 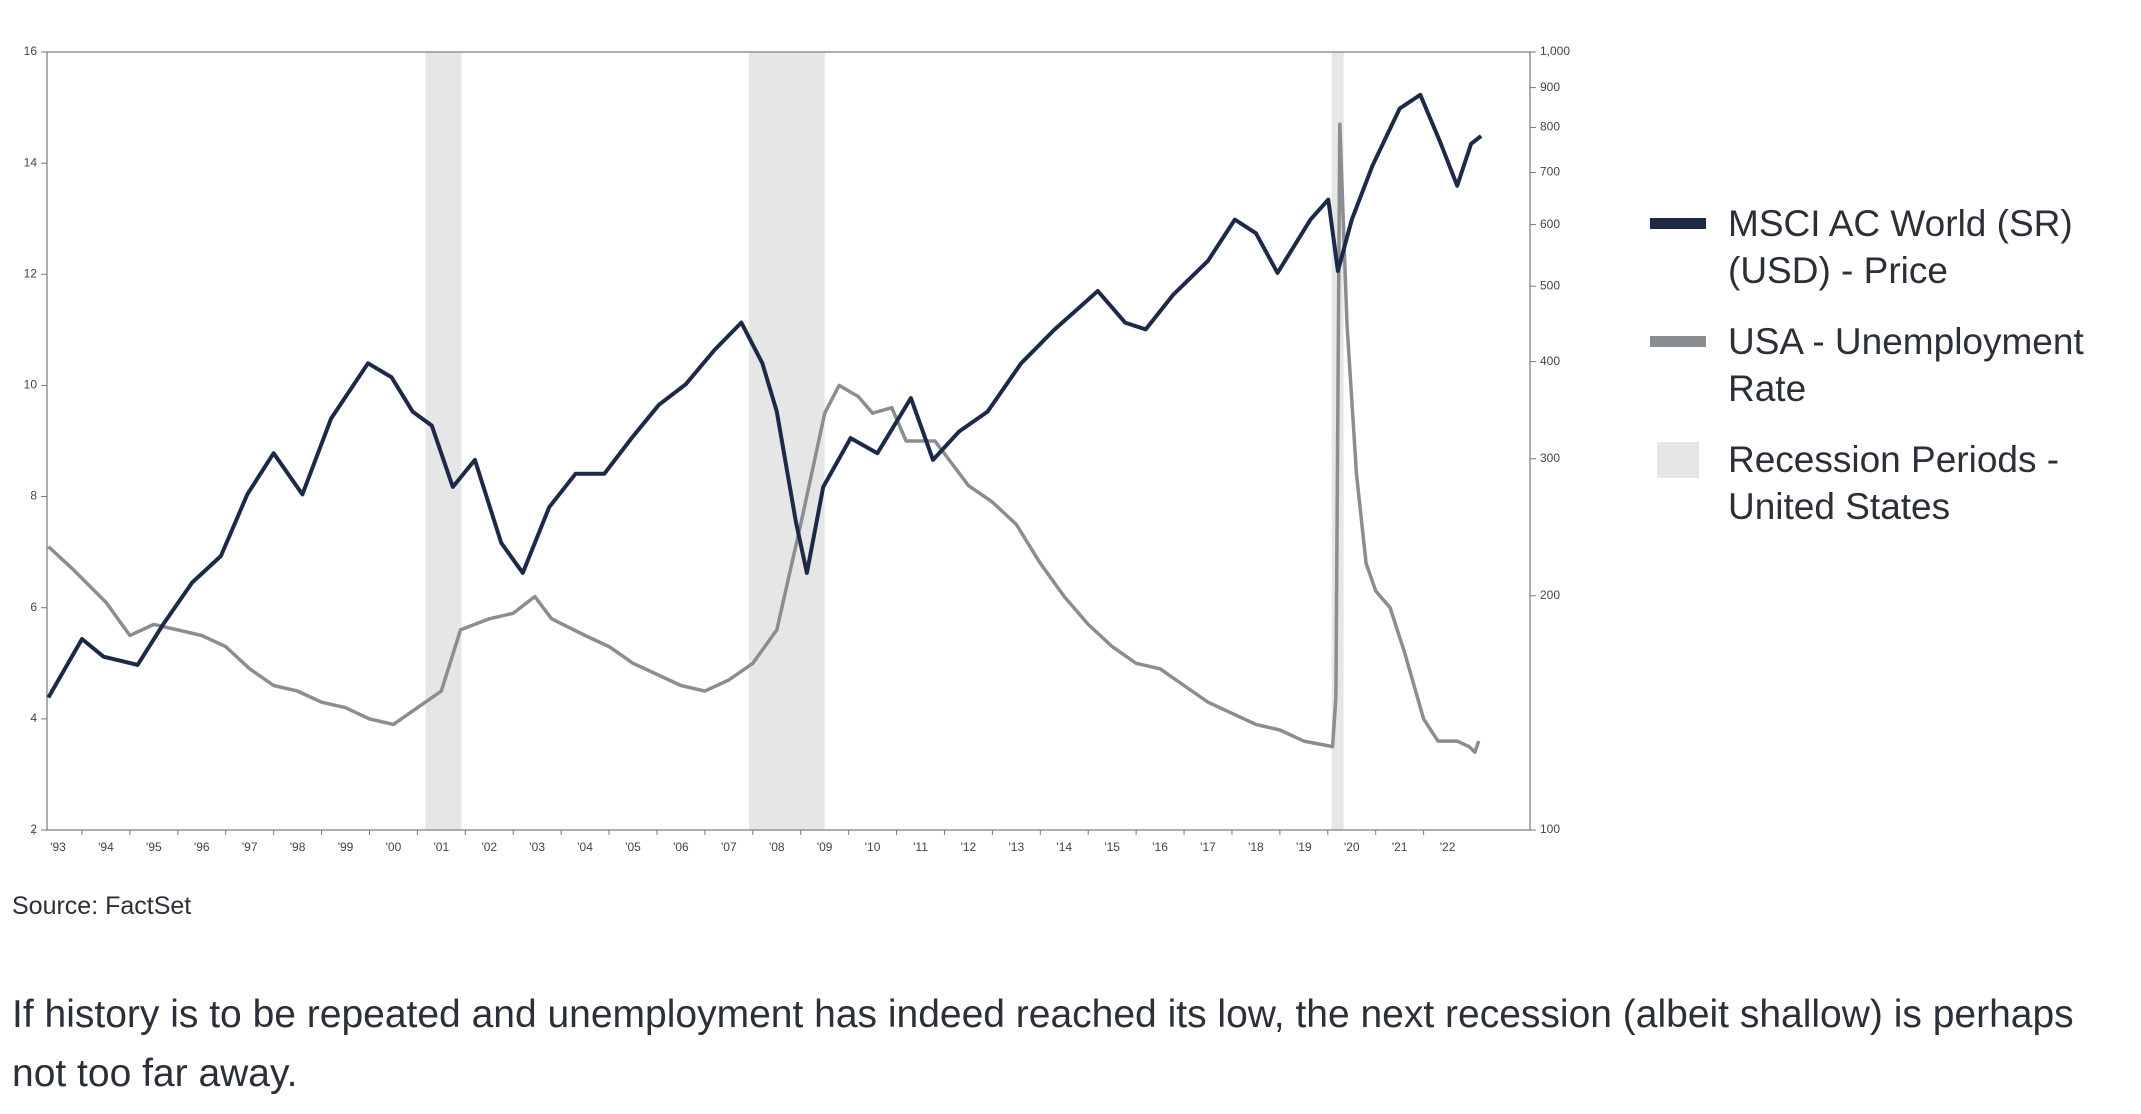 I want to click on legend-item: USA - Unemployment Rate, so click(x=1890, y=365).